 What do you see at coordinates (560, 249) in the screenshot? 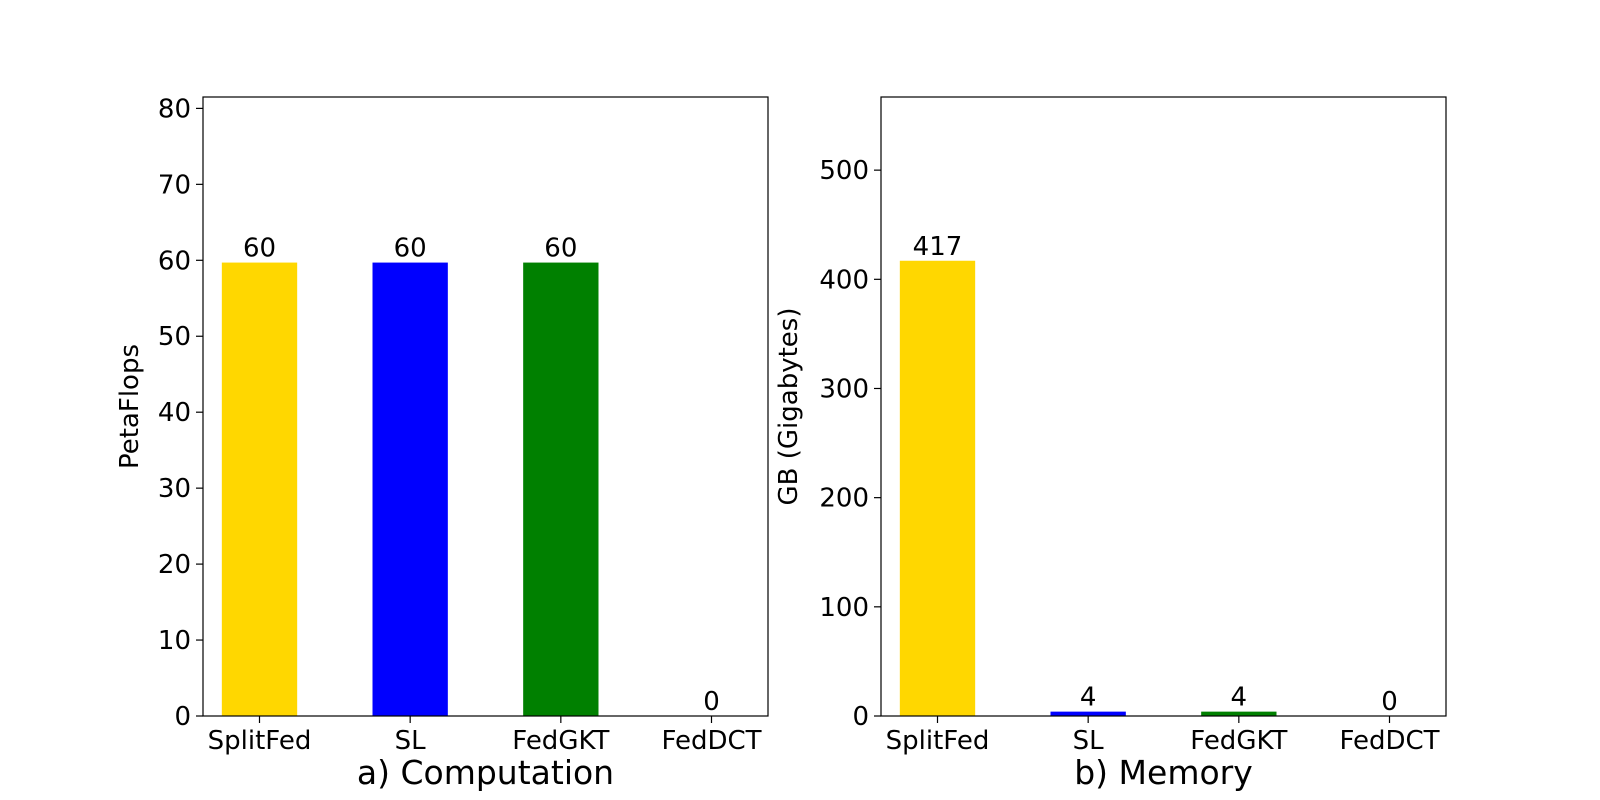
I see `computation-value-label-fedgkt: 60` at bounding box center [560, 249].